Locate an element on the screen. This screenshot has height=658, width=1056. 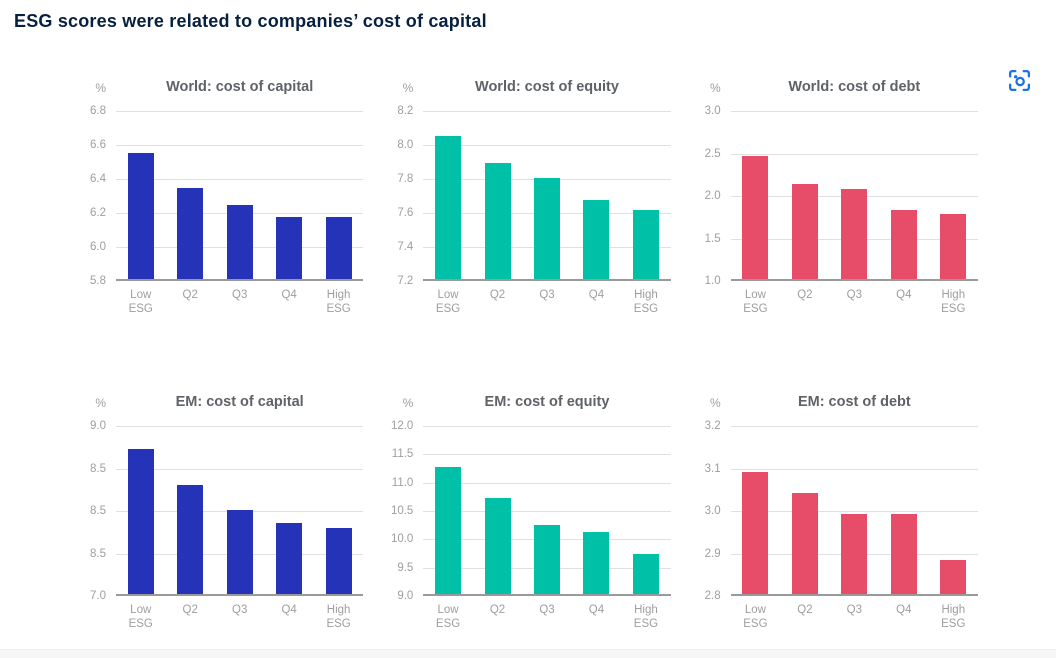
y-axis-tick-column: 9.0 8.5 8.5 8.5 7.0 is located at coordinates (93, 511).